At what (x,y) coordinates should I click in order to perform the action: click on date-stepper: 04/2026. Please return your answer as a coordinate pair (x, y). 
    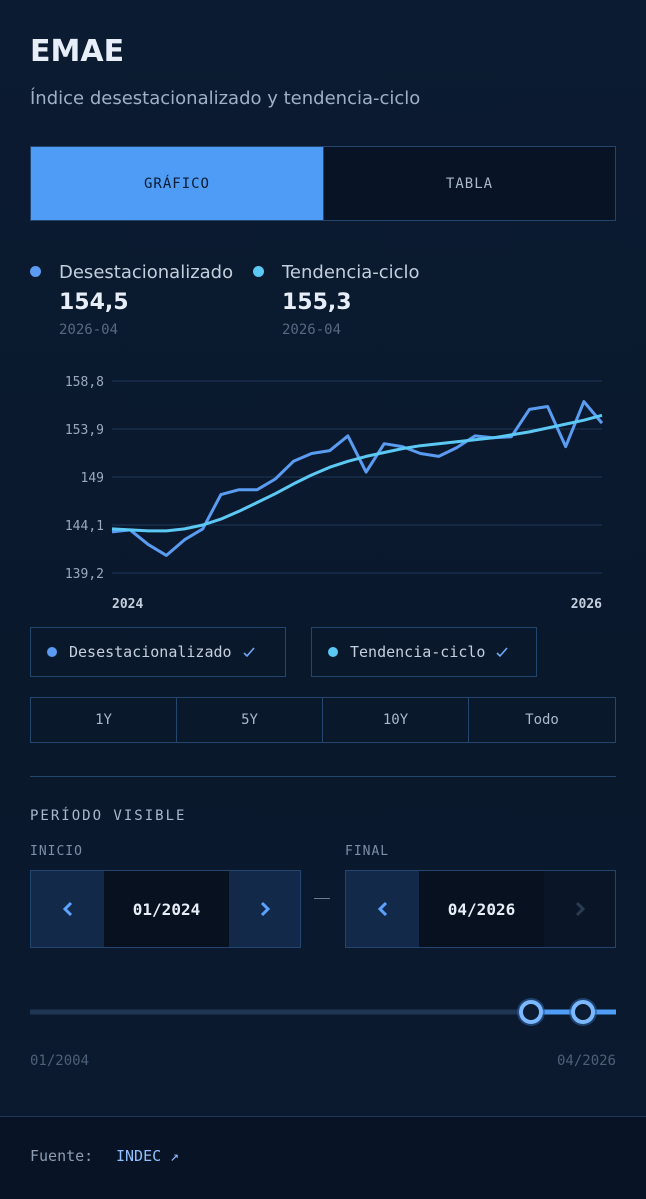
    Looking at the image, I should click on (480, 909).